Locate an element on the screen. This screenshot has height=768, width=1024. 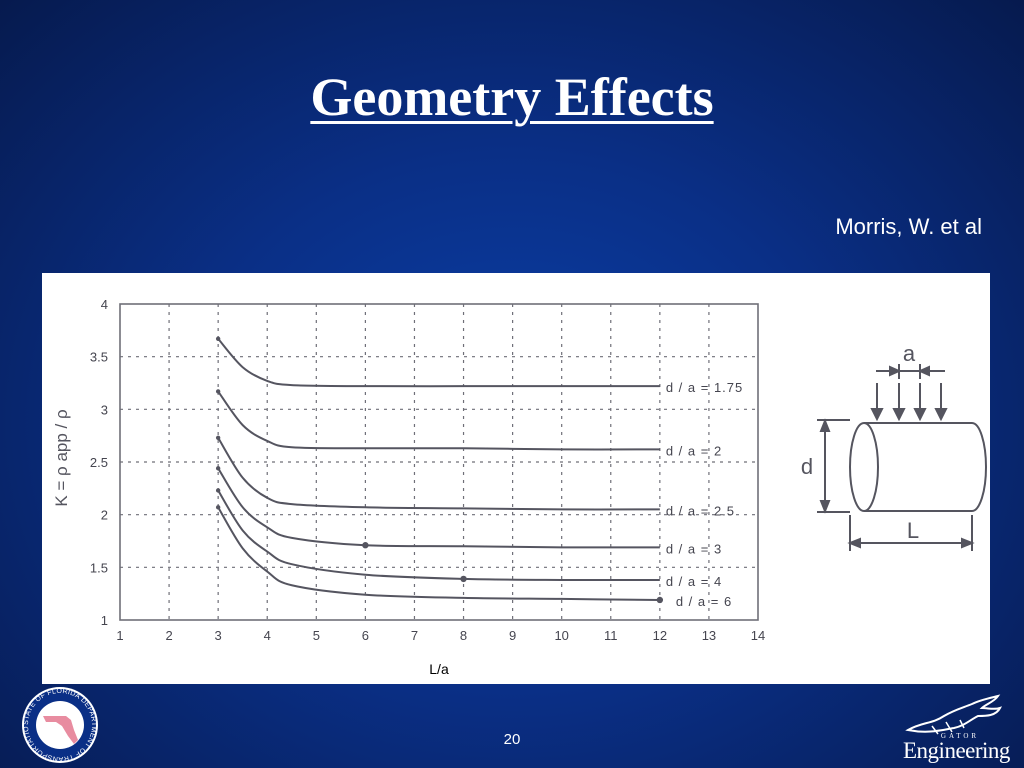
x-tick-label: 1 is located at coordinates (119, 635).